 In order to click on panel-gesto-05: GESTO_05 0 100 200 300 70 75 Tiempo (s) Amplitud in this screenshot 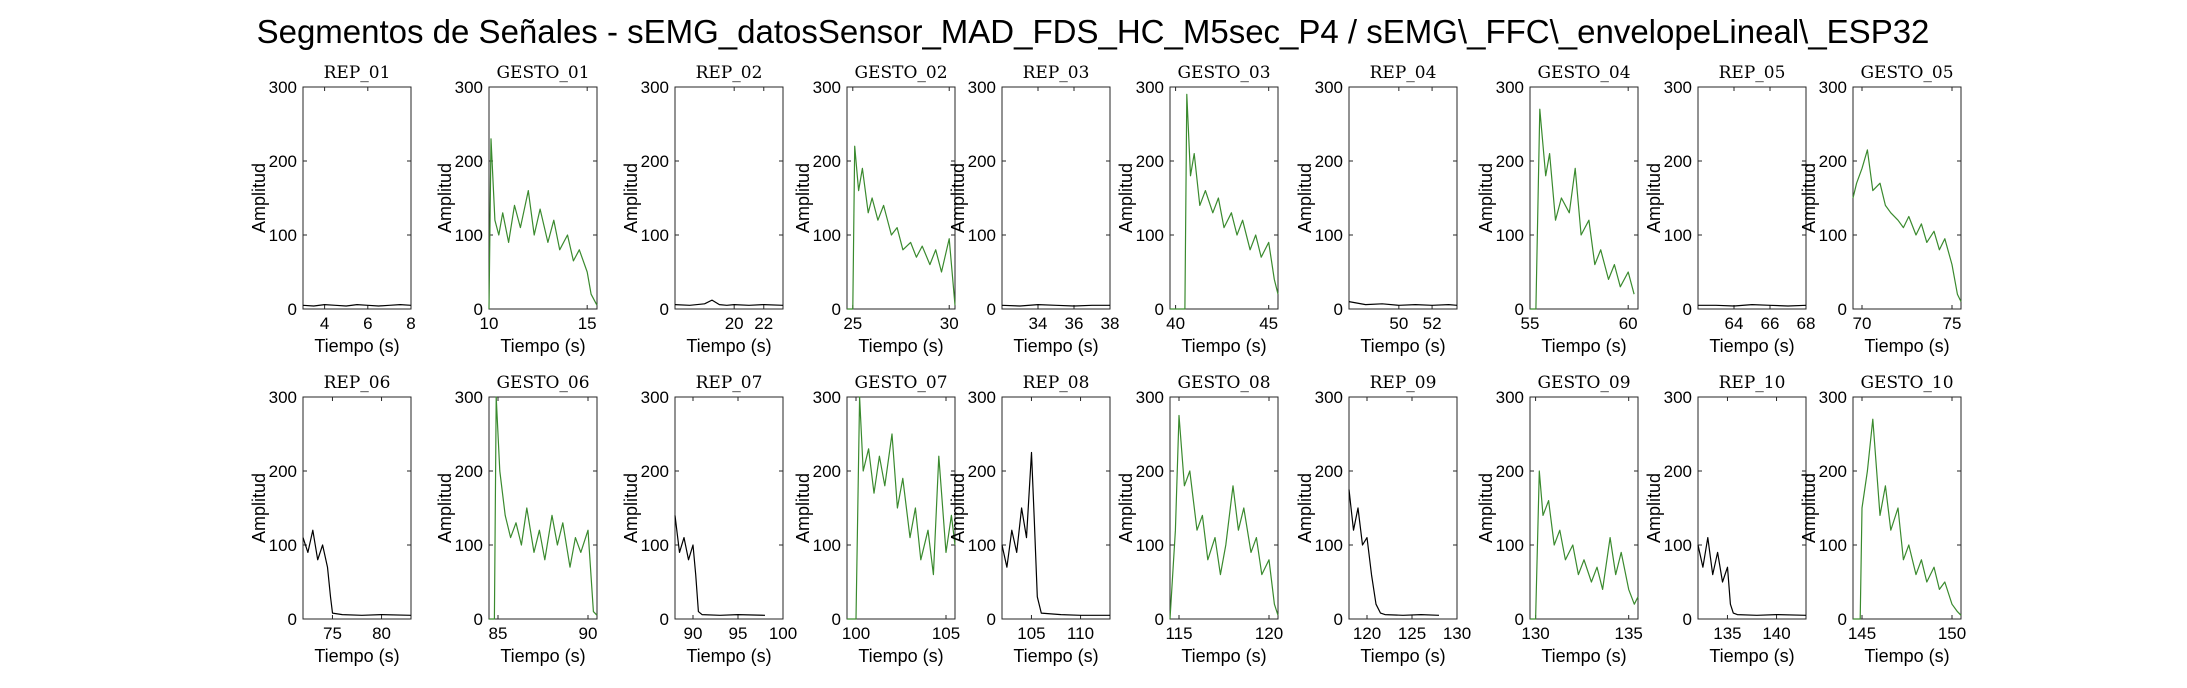, I will do `click(1880, 209)`.